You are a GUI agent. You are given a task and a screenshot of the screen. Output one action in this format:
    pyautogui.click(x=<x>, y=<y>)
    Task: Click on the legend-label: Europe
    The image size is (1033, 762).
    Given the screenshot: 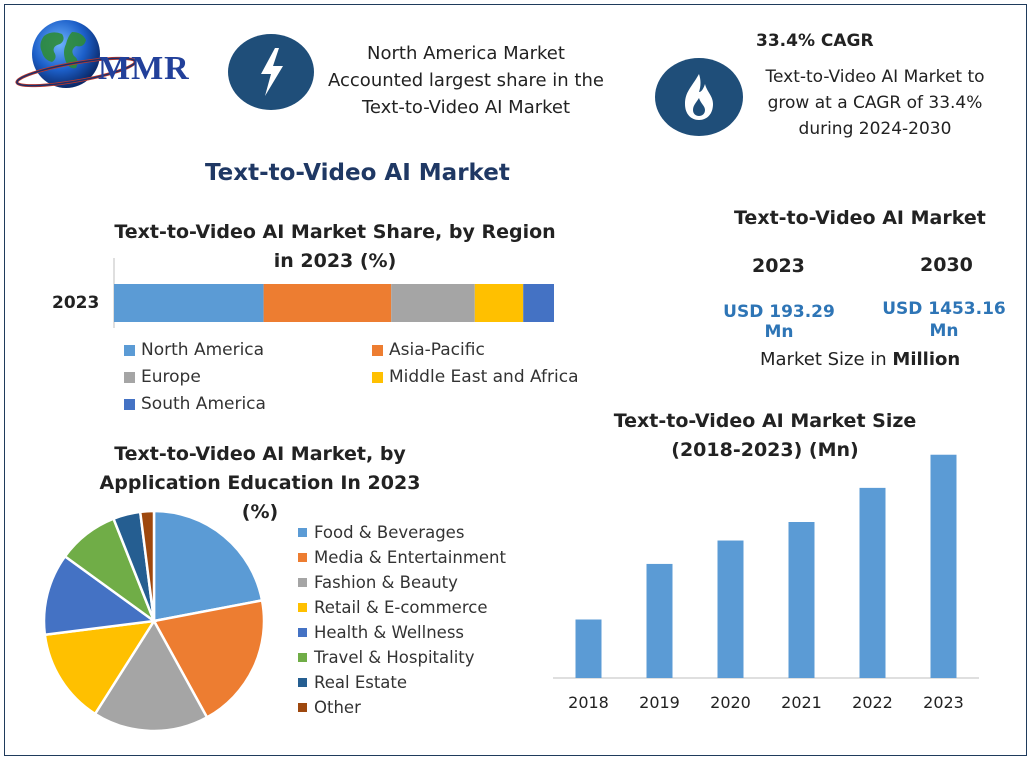 What is the action you would take?
    pyautogui.click(x=171, y=377)
    